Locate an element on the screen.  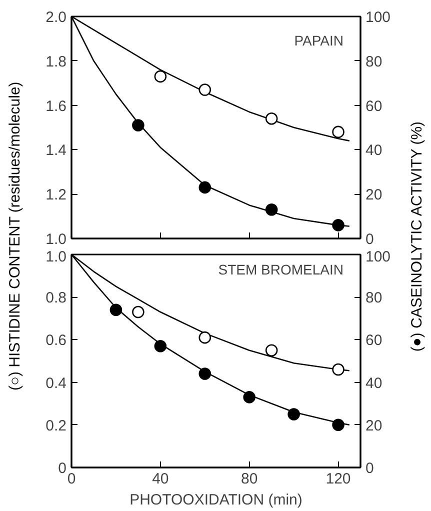
x-tick-label: 80 is located at coordinates (249, 479).